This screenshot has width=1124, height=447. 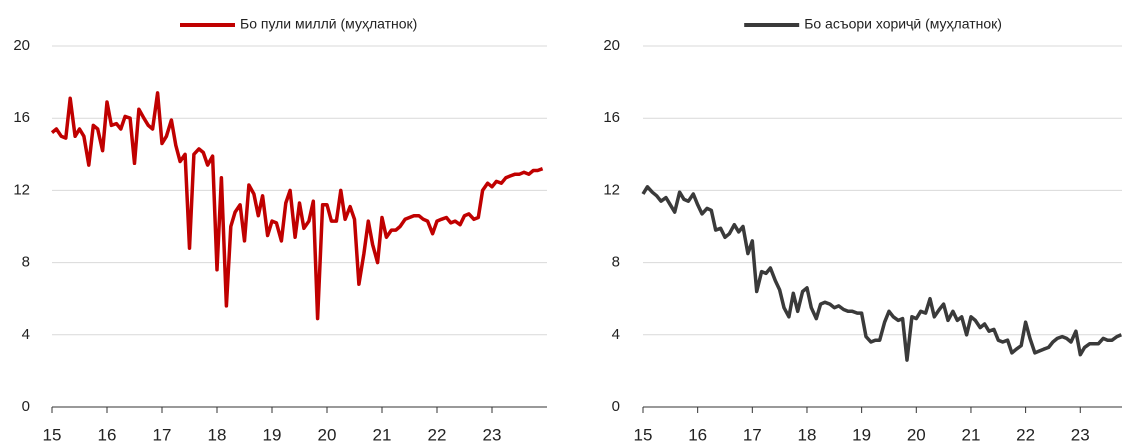 What do you see at coordinates (328, 24) in the screenshot?
I see `legend-label: Бо пули миллӣ (муҳлатнок)` at bounding box center [328, 24].